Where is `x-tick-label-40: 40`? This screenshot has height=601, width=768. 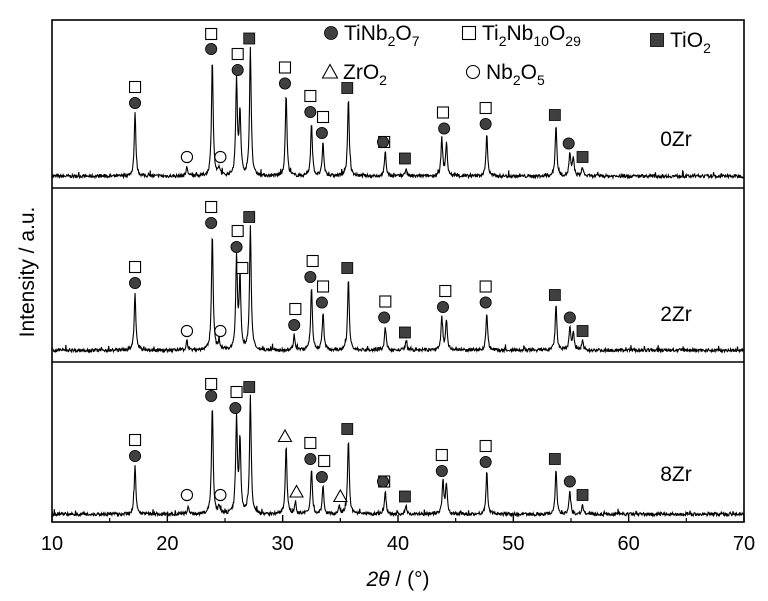
x-tick-label-40: 40 is located at coordinates (398, 544).